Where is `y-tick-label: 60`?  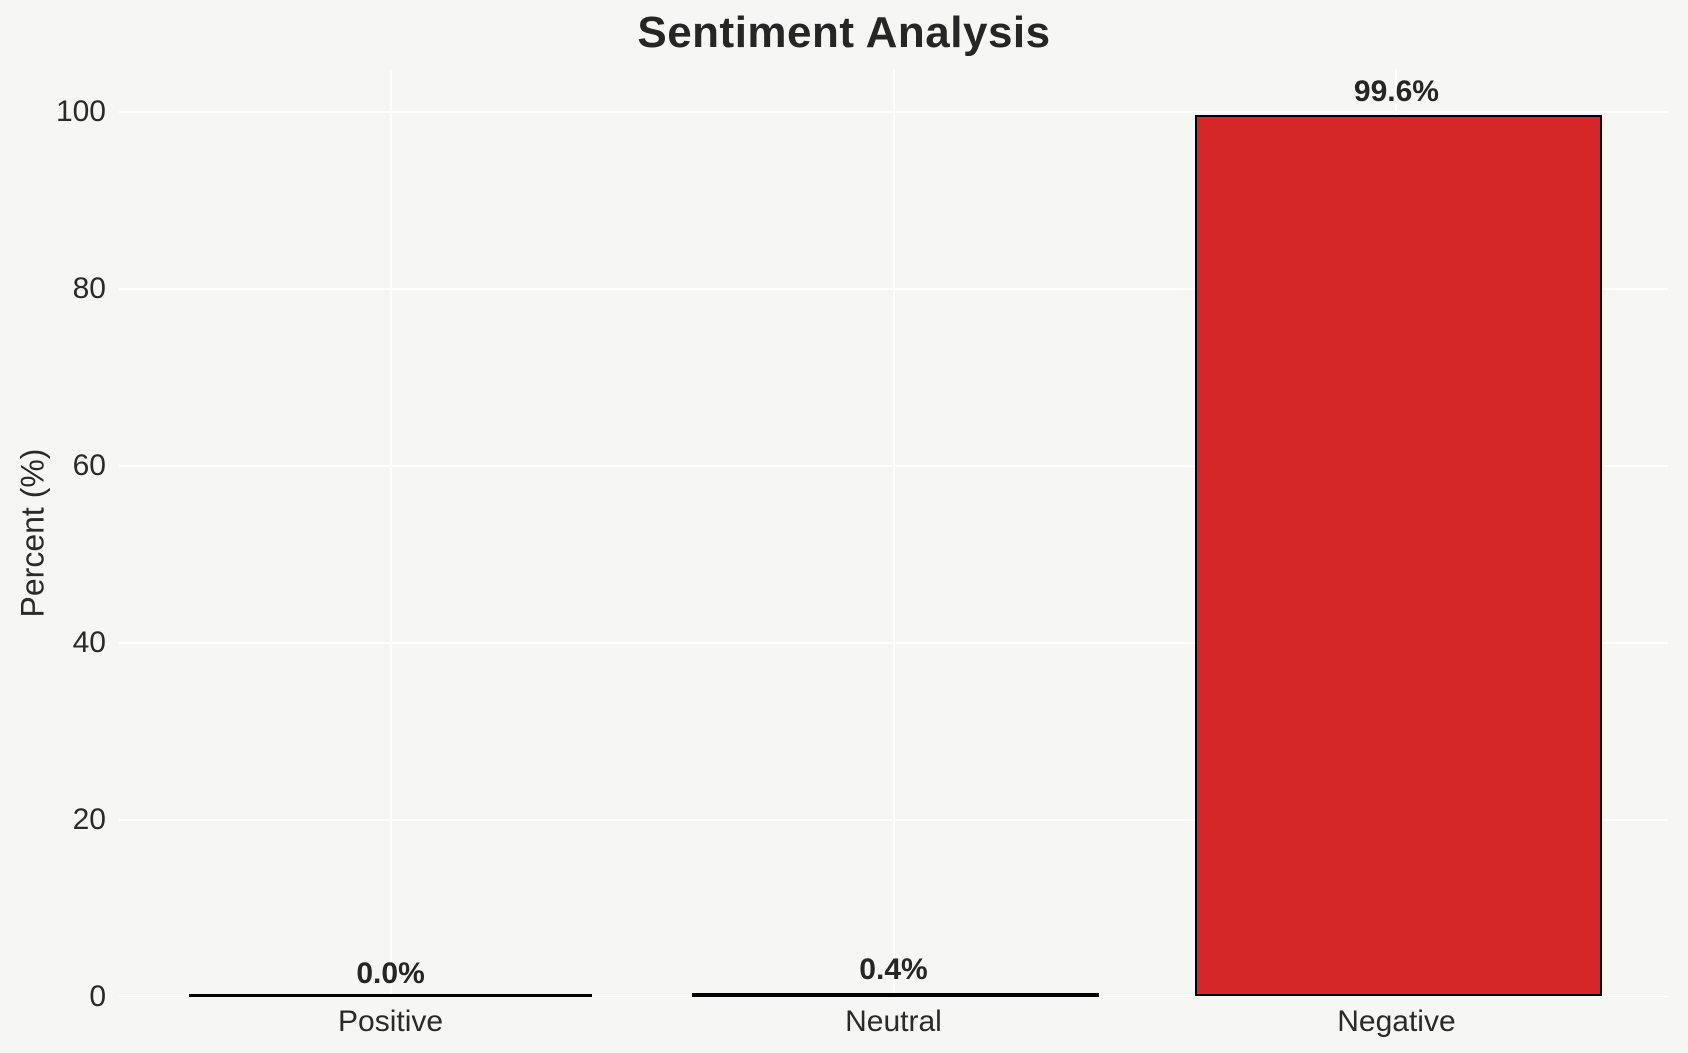 y-tick-label: 60 is located at coordinates (89, 465).